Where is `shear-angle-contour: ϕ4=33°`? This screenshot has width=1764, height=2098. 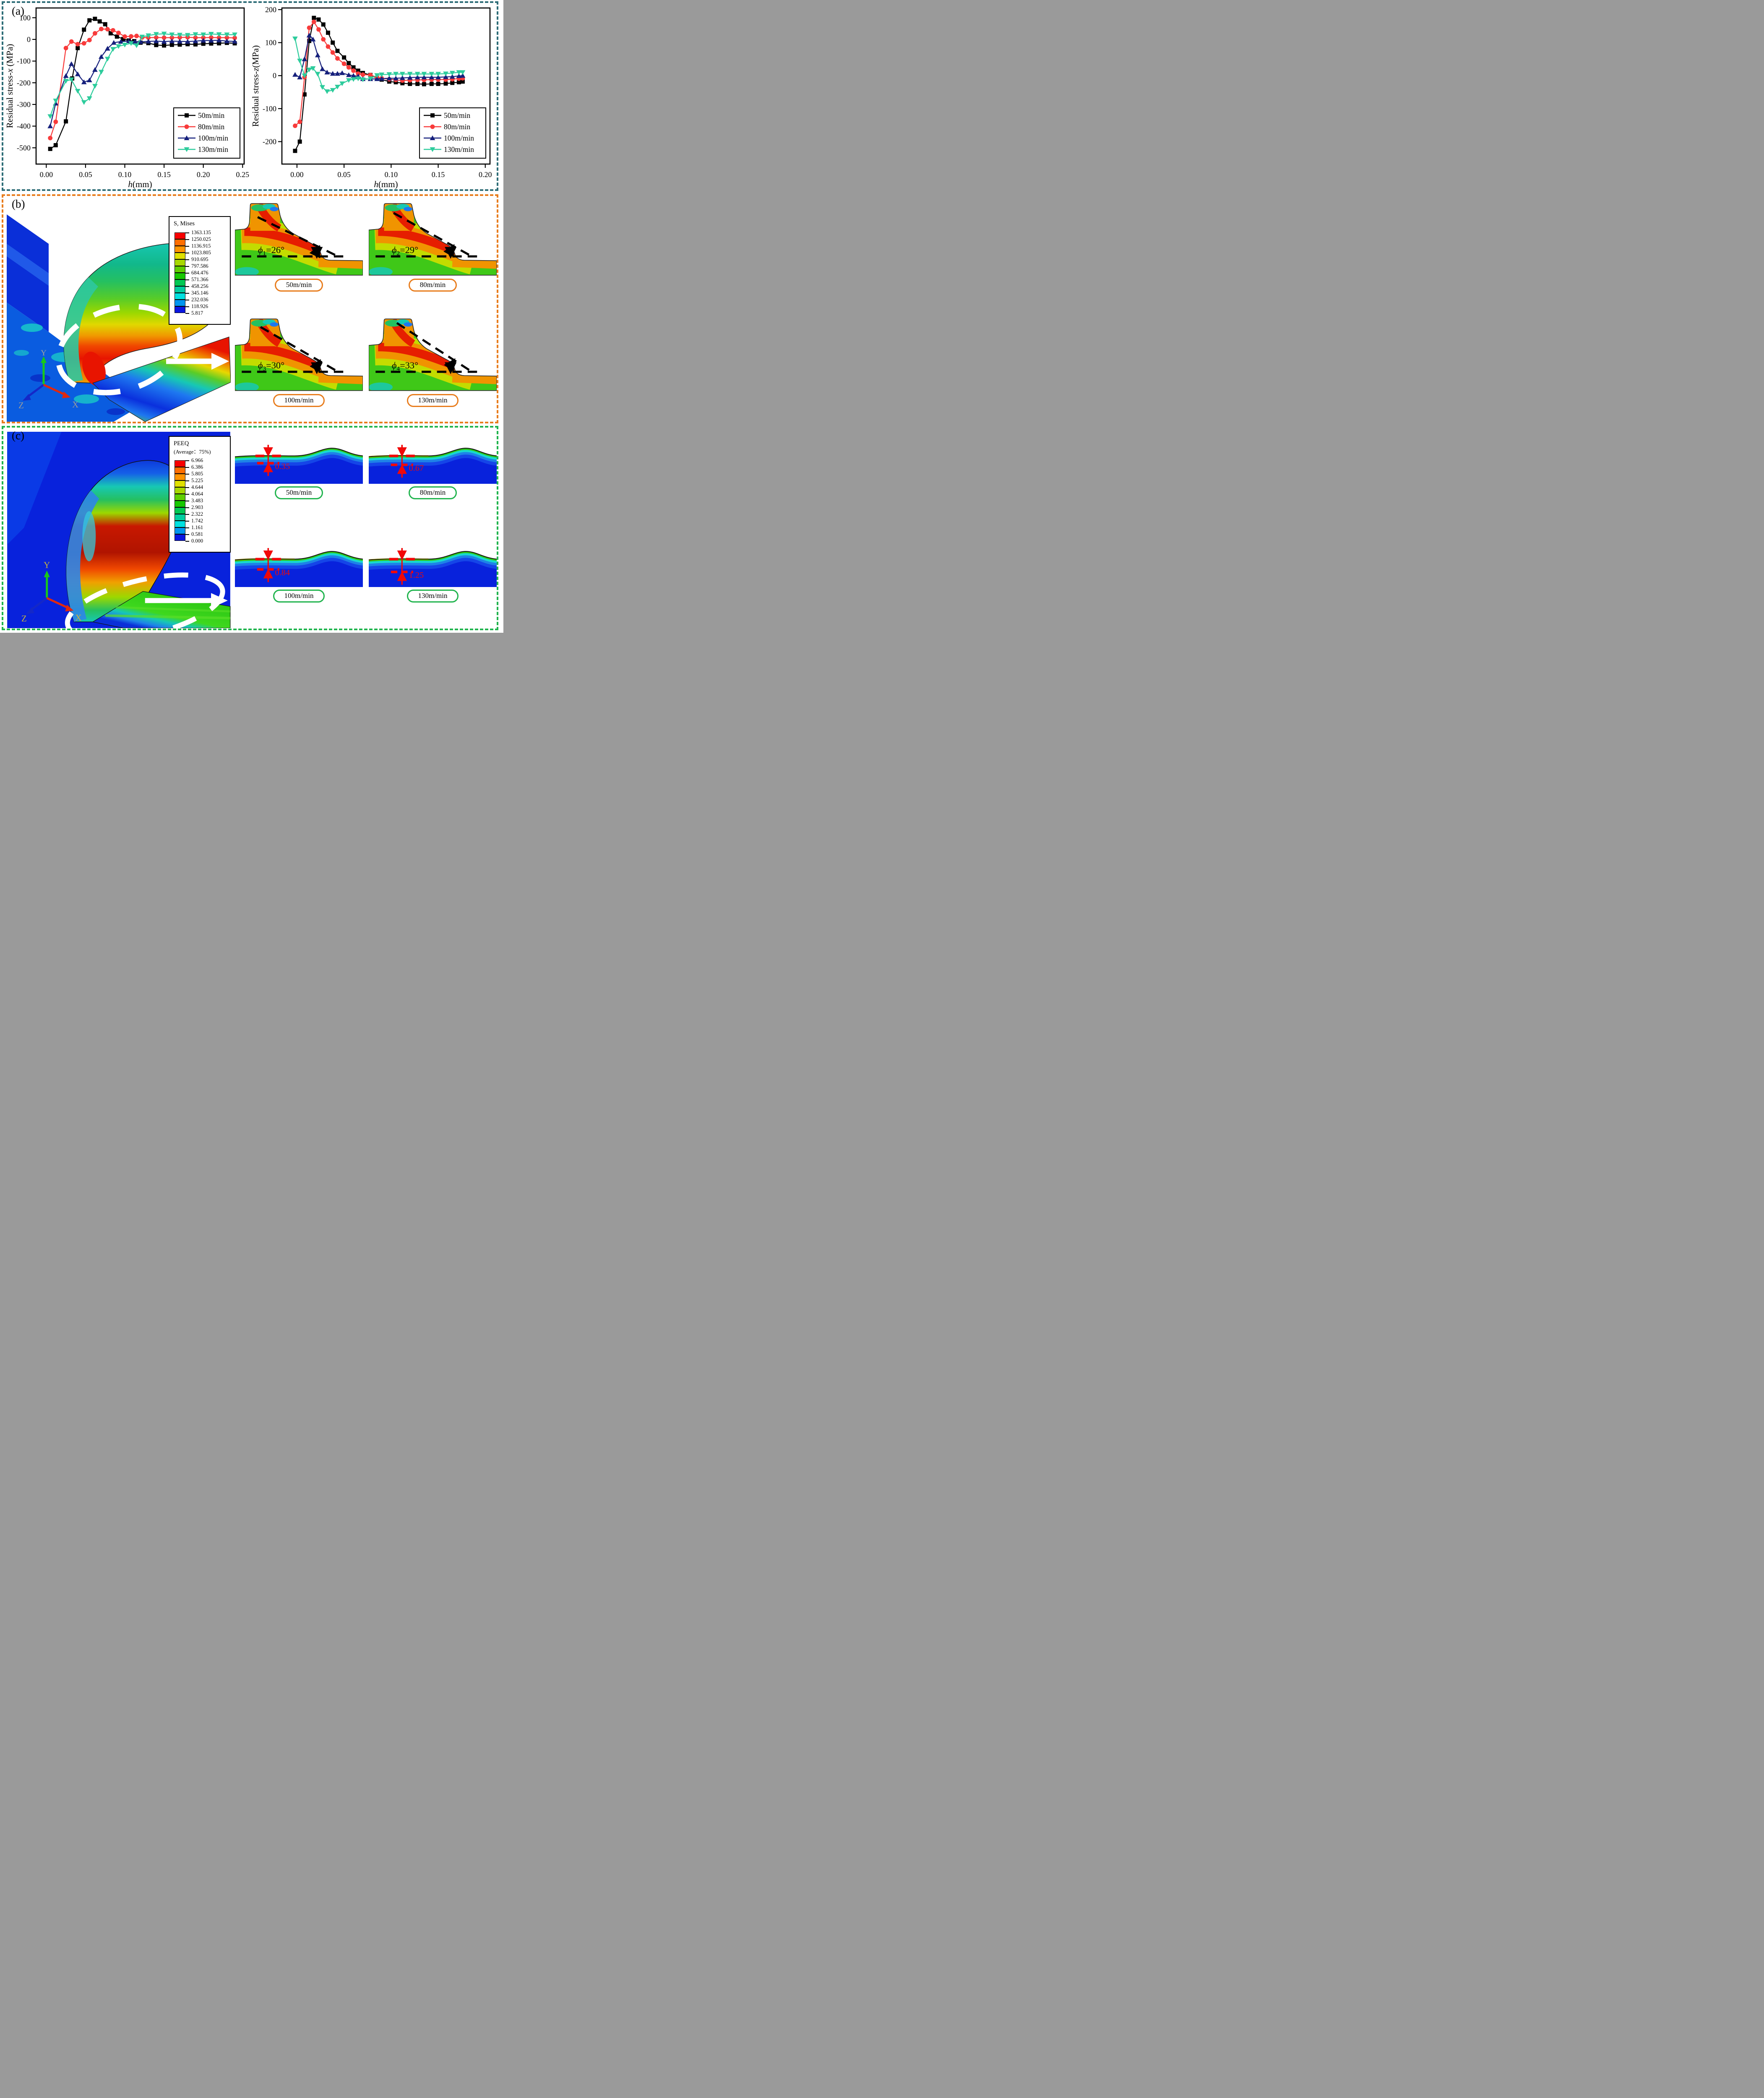 shear-angle-contour: ϕ4=33° is located at coordinates (433, 354).